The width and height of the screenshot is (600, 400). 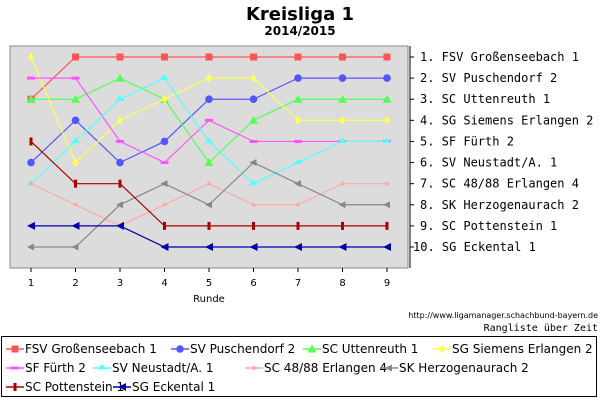 What do you see at coordinates (474, 247) in the screenshot?
I see `rank-label: 10. SG Eckental 1` at bounding box center [474, 247].